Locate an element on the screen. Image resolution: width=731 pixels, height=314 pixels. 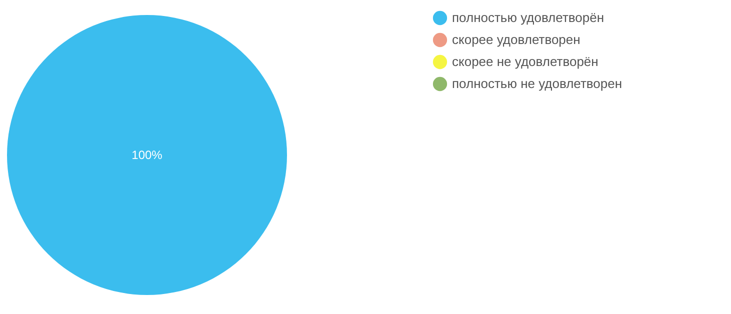
legend-label: скорее удовлетворен is located at coordinates (516, 39).